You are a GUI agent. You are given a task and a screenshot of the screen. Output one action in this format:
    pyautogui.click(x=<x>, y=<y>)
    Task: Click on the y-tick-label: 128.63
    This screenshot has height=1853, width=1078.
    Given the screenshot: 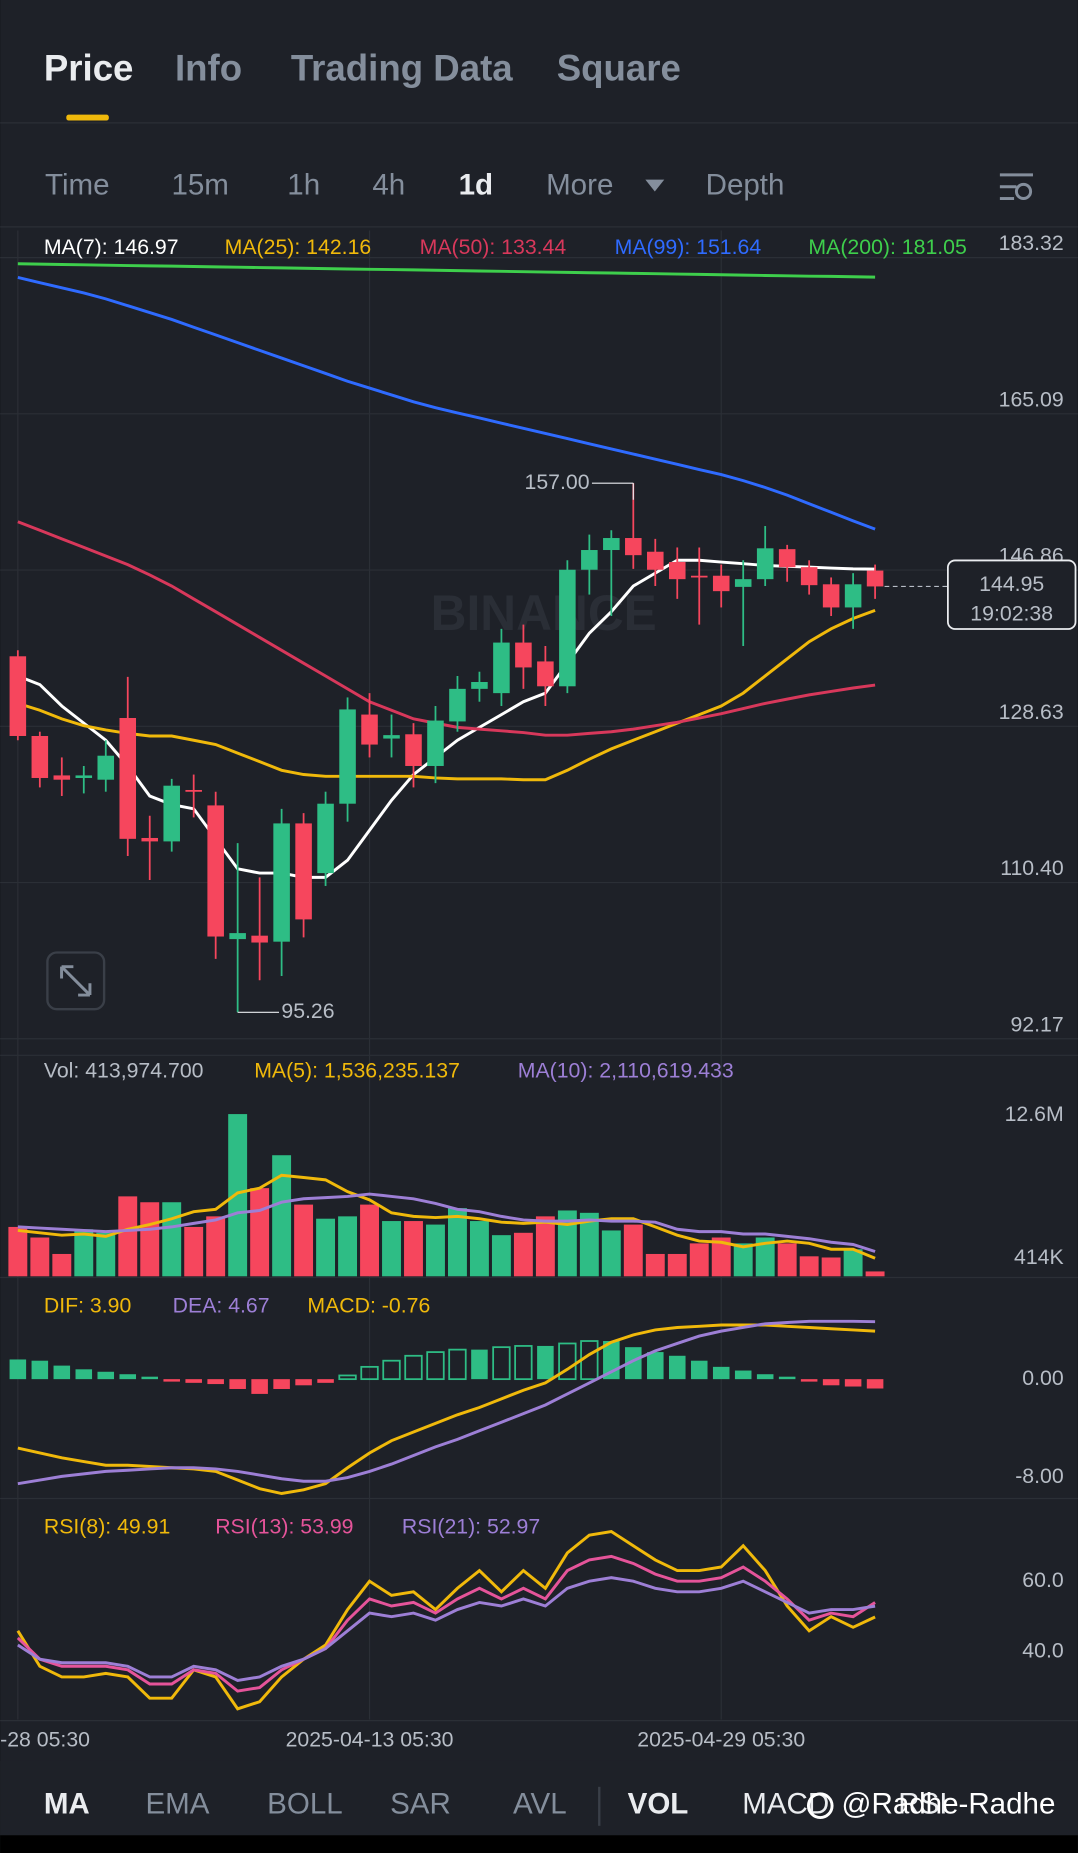 What is the action you would take?
    pyautogui.click(x=1031, y=712)
    